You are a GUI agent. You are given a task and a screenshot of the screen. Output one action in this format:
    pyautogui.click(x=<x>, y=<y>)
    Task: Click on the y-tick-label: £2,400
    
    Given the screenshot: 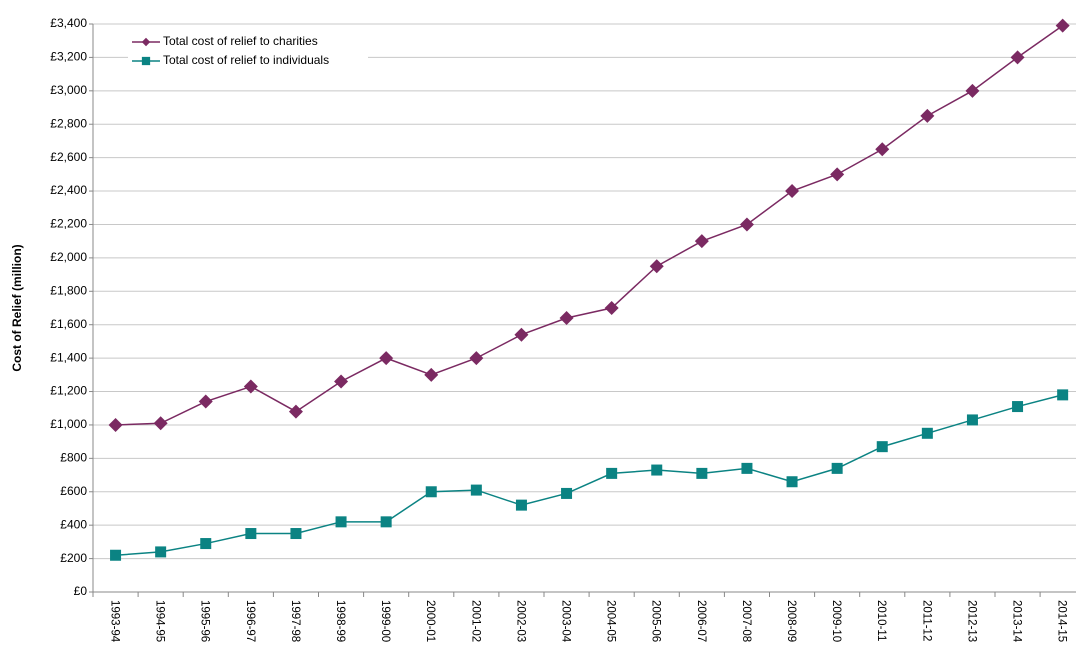 What is the action you would take?
    pyautogui.click(x=68, y=190)
    